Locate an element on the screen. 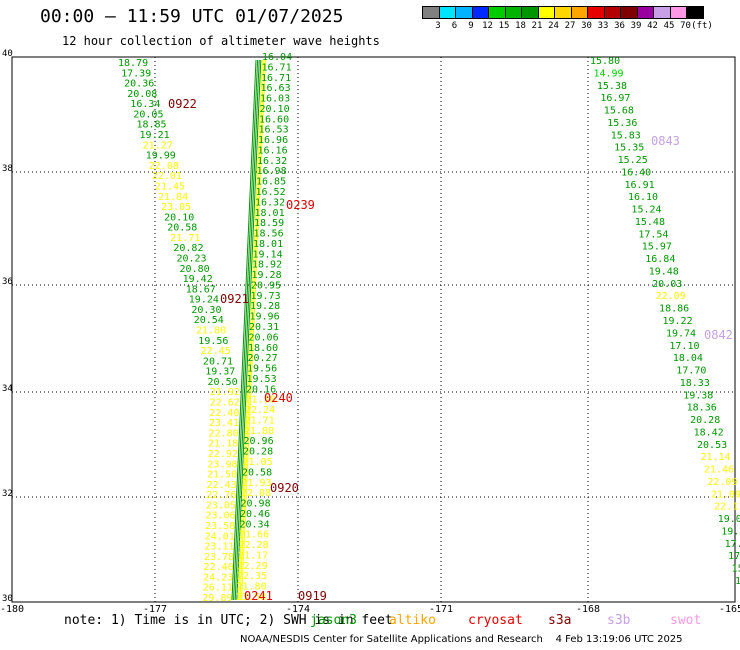 This screenshot has width=740, height=650. wave-height-label: 19.5 is located at coordinates (730, 531).